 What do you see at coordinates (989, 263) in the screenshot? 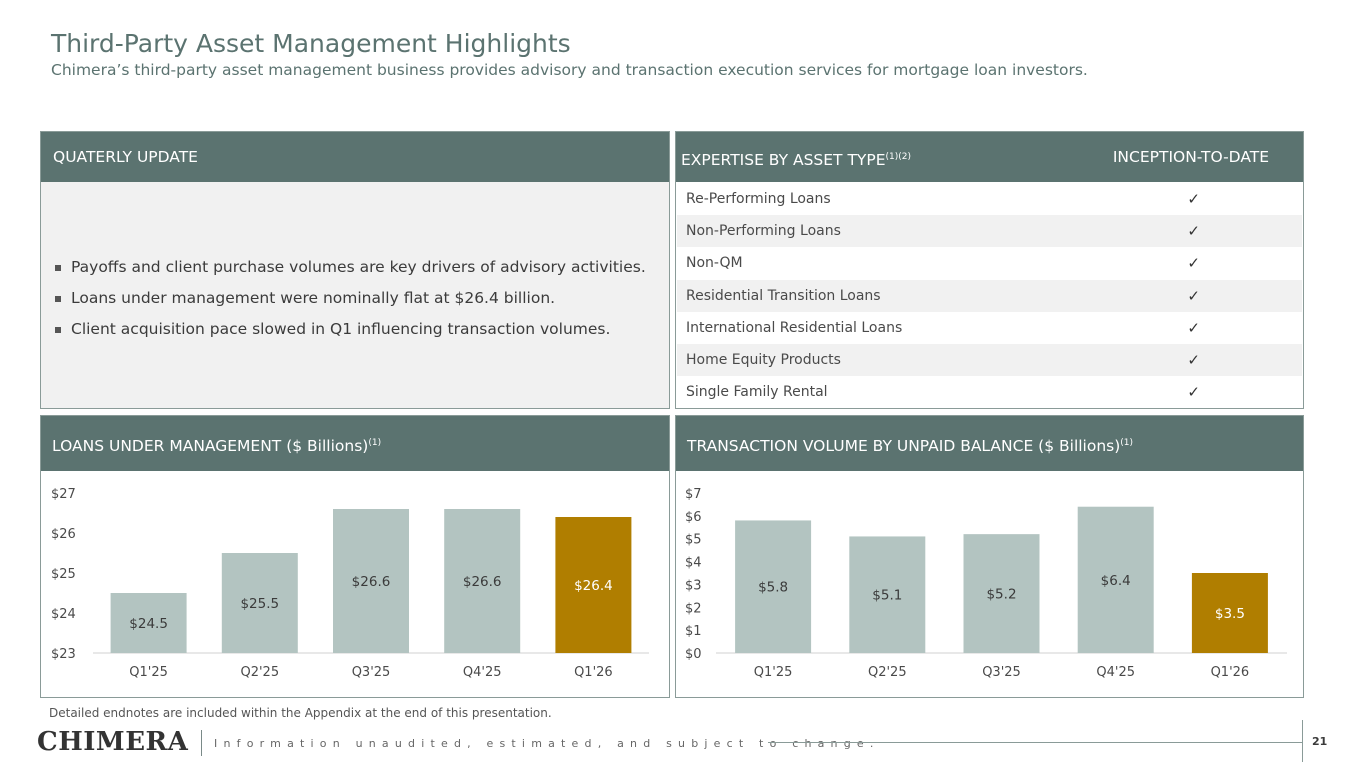
I see `expertise-row: Non-QM ✓` at bounding box center [989, 263].